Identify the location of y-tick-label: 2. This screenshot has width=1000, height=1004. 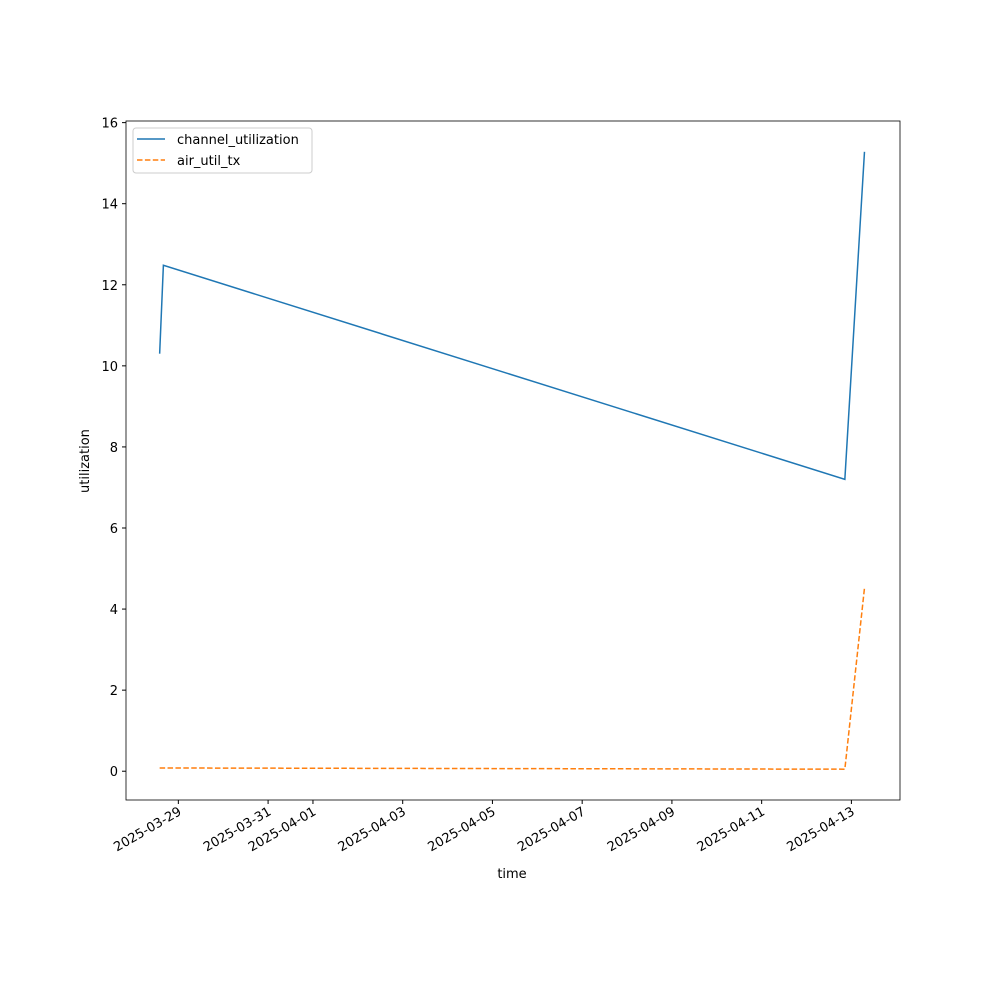
(114, 691).